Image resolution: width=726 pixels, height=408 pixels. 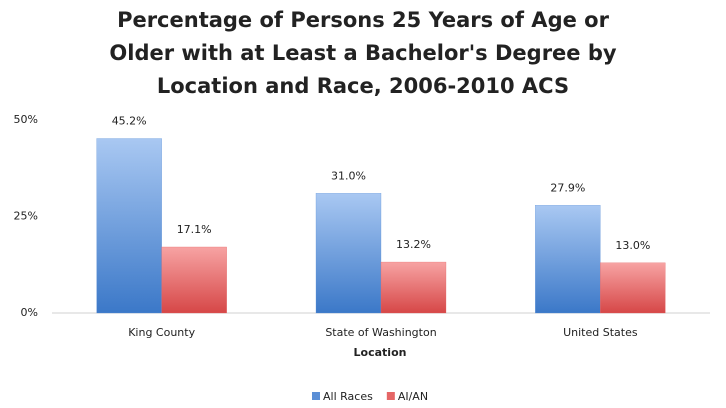 What do you see at coordinates (194, 229) in the screenshot?
I see `data-label: 17.1%` at bounding box center [194, 229].